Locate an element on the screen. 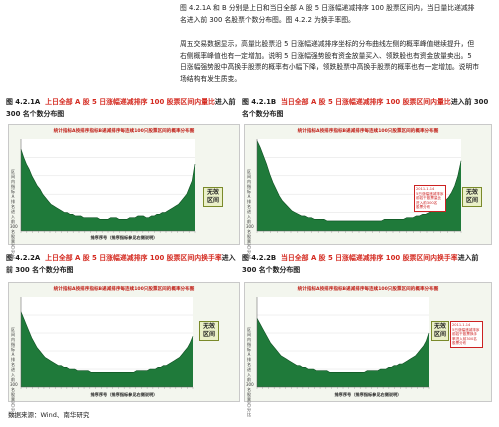 The image size is (499, 427). chart-annotation: 2011.1.14 5日涨幅递减排序 前若干股票换手 率进入前300名 股票分布 is located at coordinates (466, 334).